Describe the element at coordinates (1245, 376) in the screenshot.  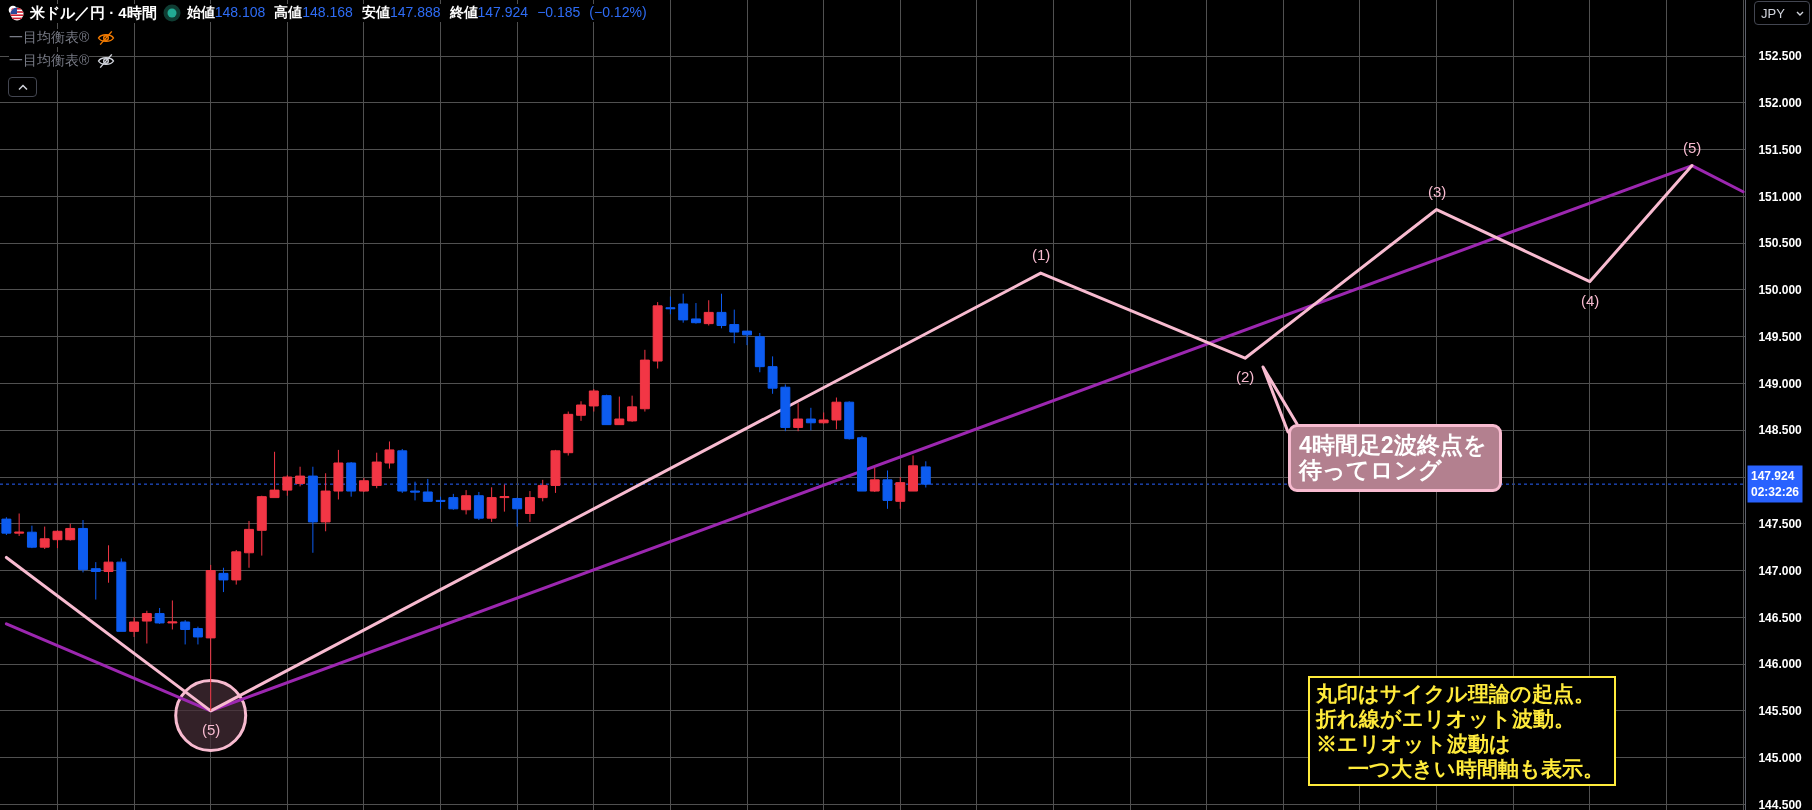
I see `annotation: (2)` at that location.